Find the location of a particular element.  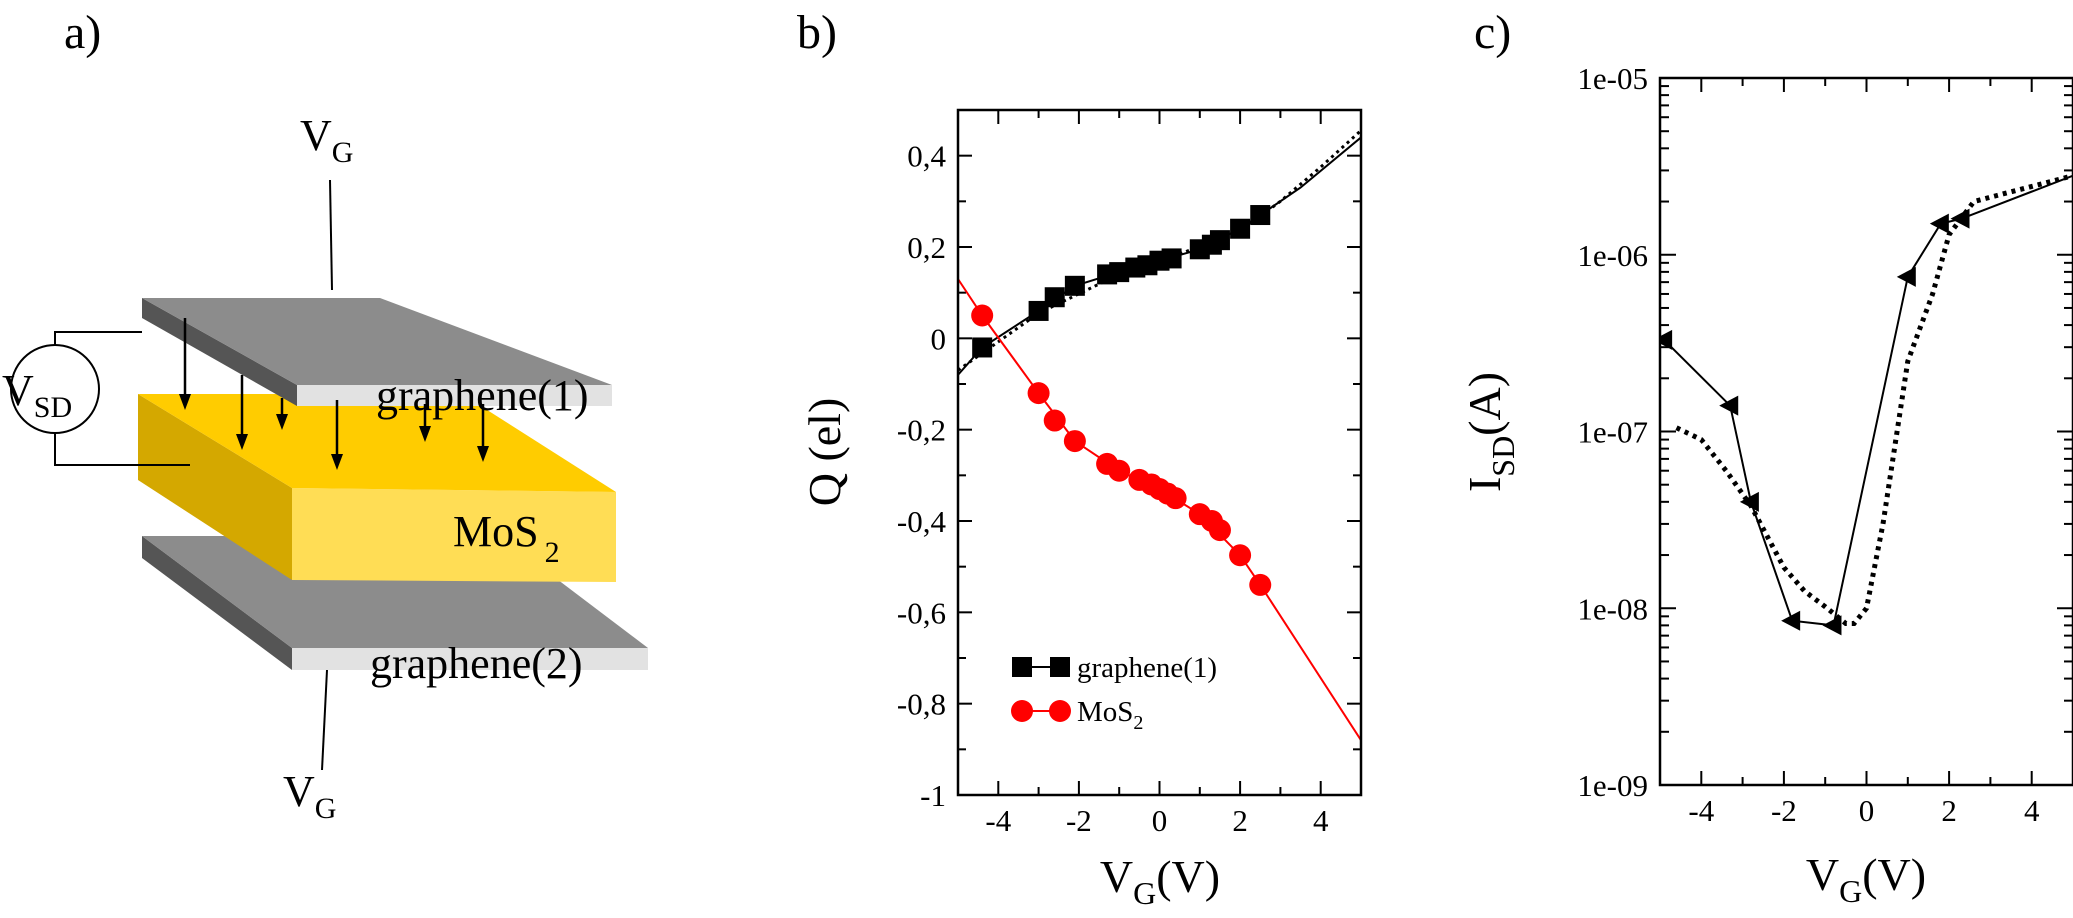

vg-bottom-lead is located at coordinates (324, 720).